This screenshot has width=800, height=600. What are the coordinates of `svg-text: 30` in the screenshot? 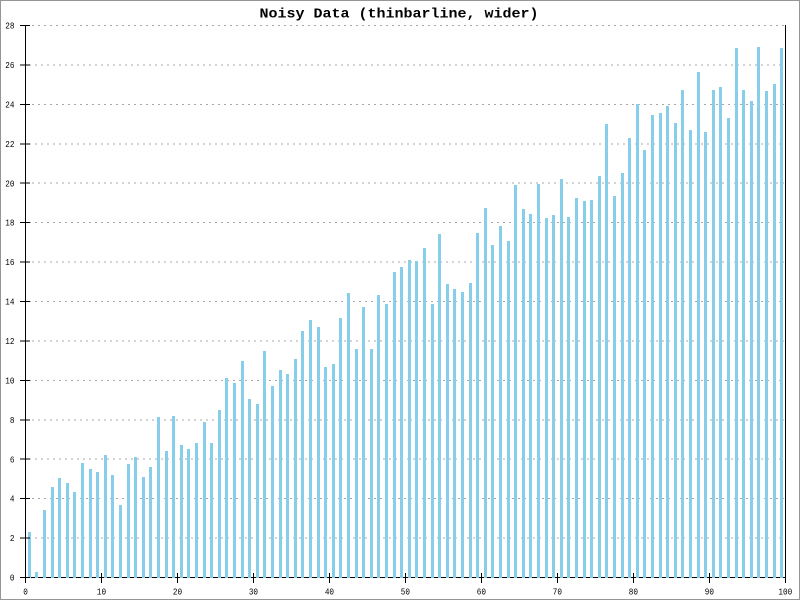 It's located at (253, 591).